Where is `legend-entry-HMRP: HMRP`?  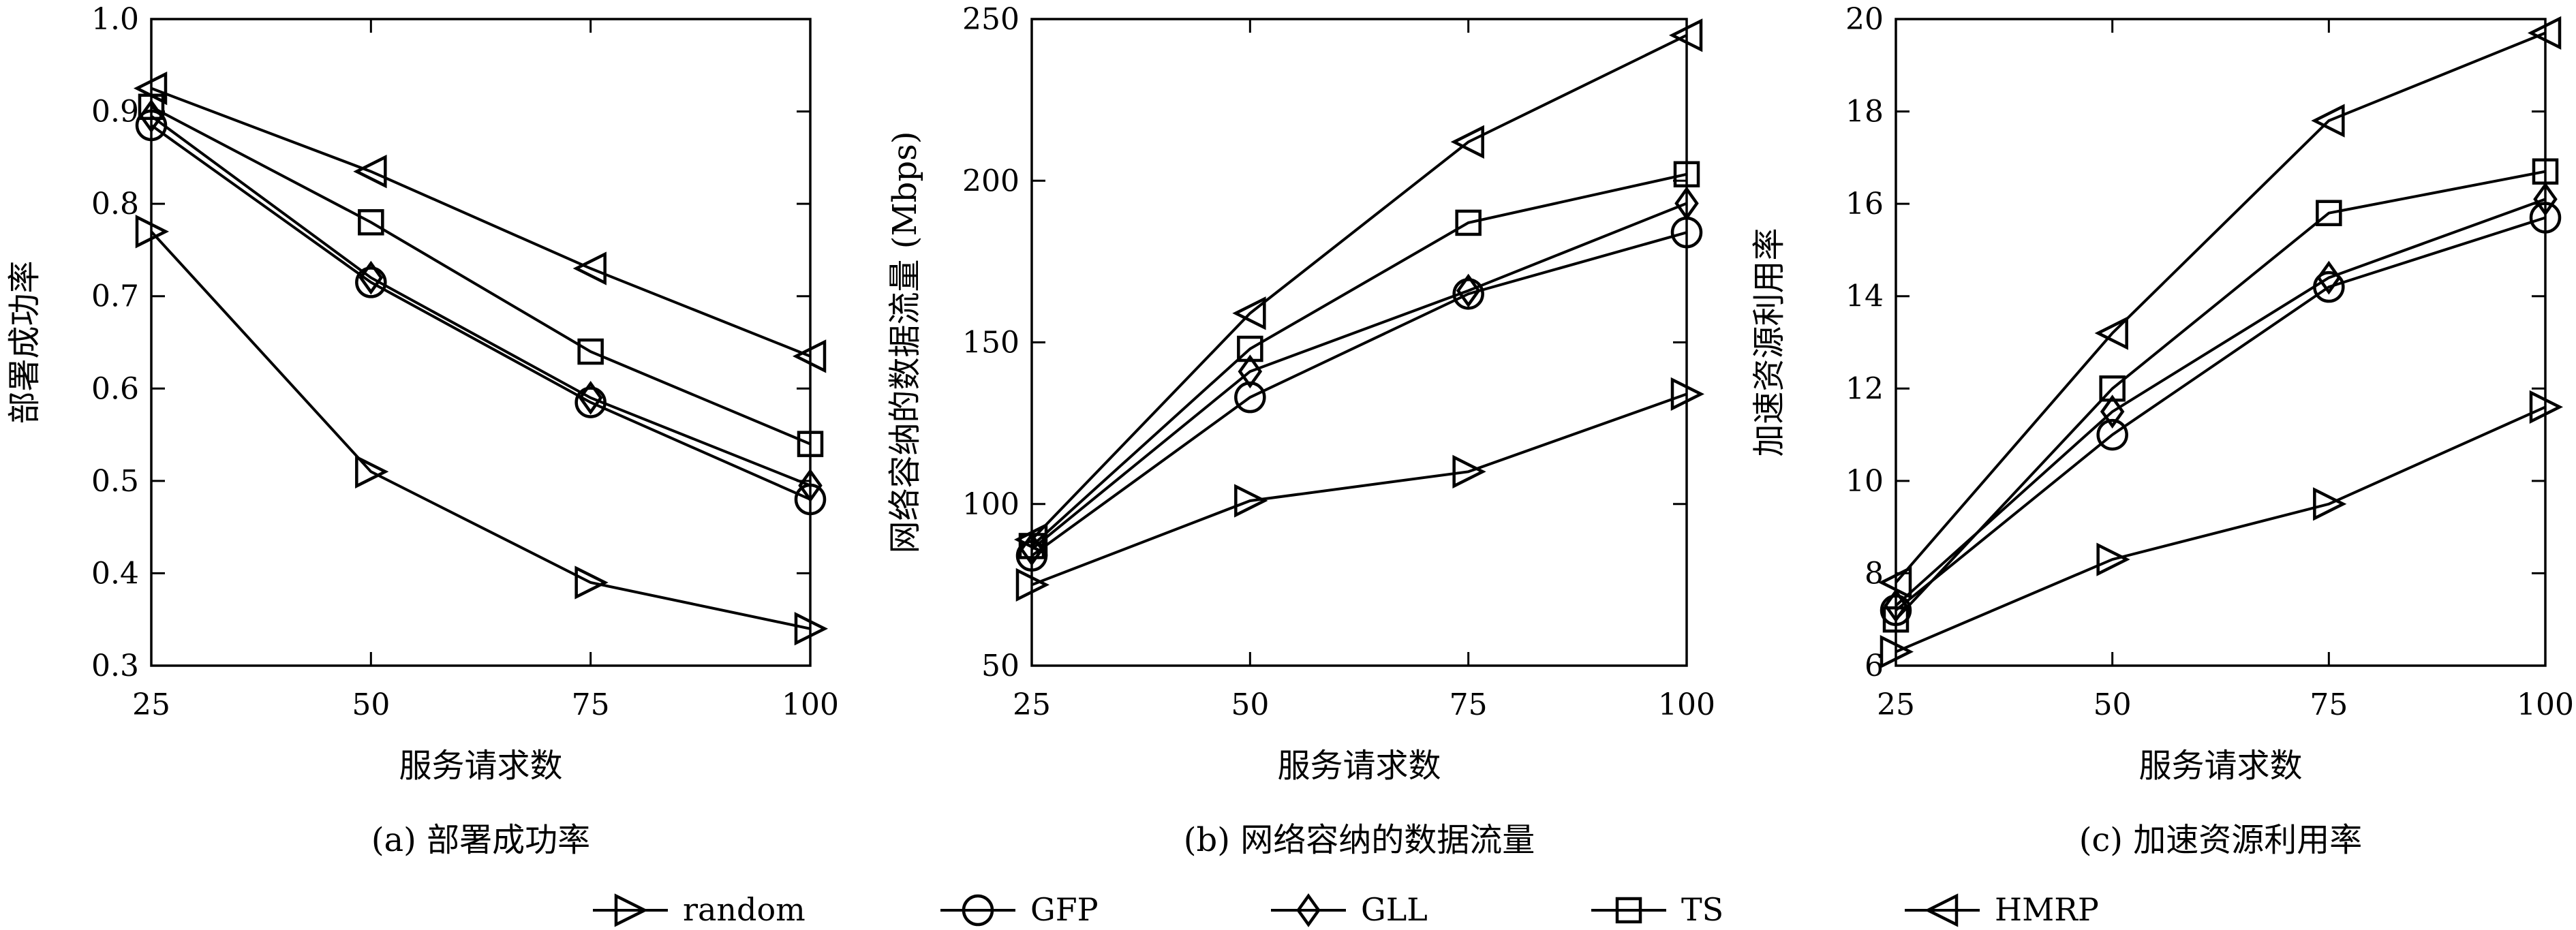 legend-entry-HMRP: HMRP is located at coordinates (2002, 910).